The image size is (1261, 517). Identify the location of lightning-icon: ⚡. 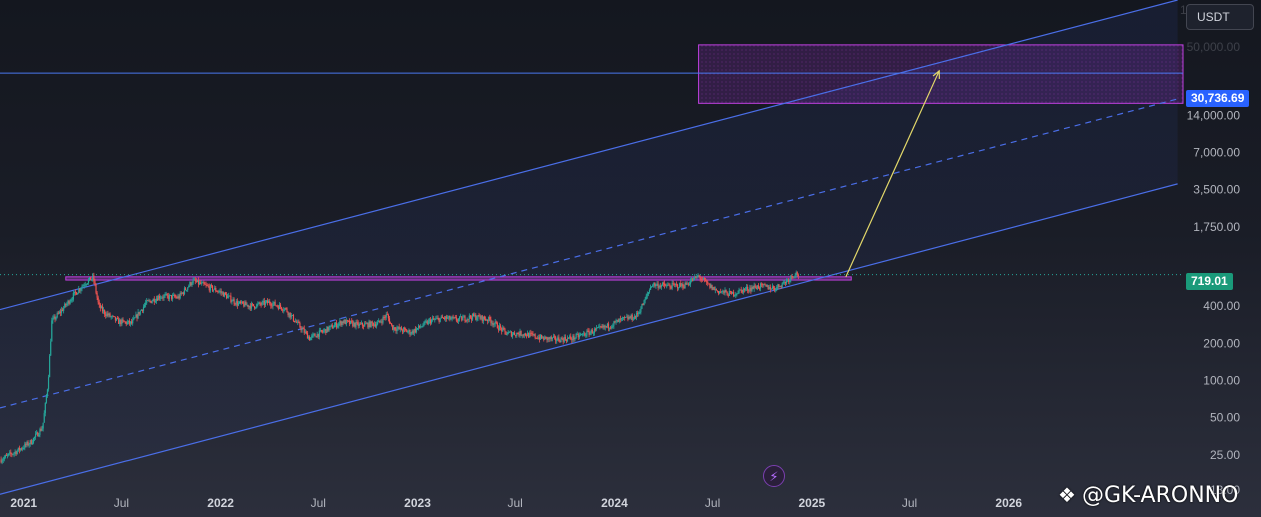
(774, 476).